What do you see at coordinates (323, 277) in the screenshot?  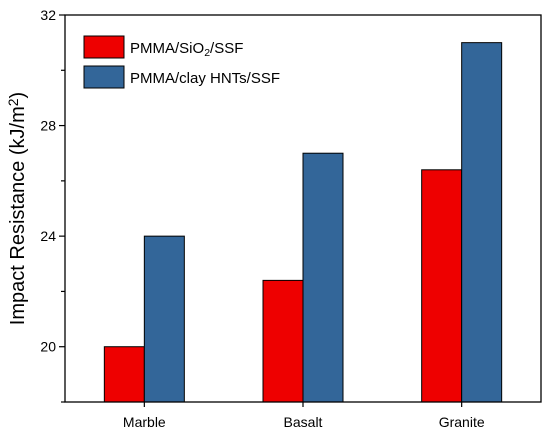 I see `bar-clay-hnts-basalt` at bounding box center [323, 277].